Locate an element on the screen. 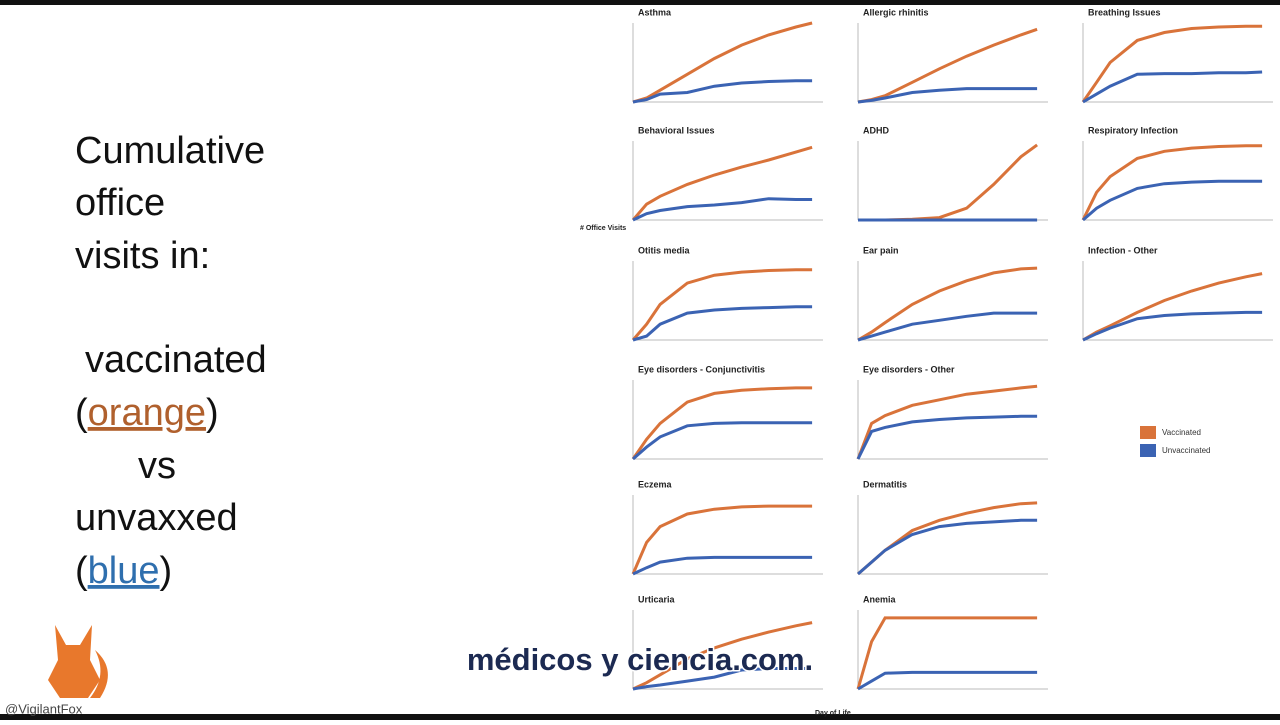  chart-title: Dermatitis is located at coordinates (885, 484).